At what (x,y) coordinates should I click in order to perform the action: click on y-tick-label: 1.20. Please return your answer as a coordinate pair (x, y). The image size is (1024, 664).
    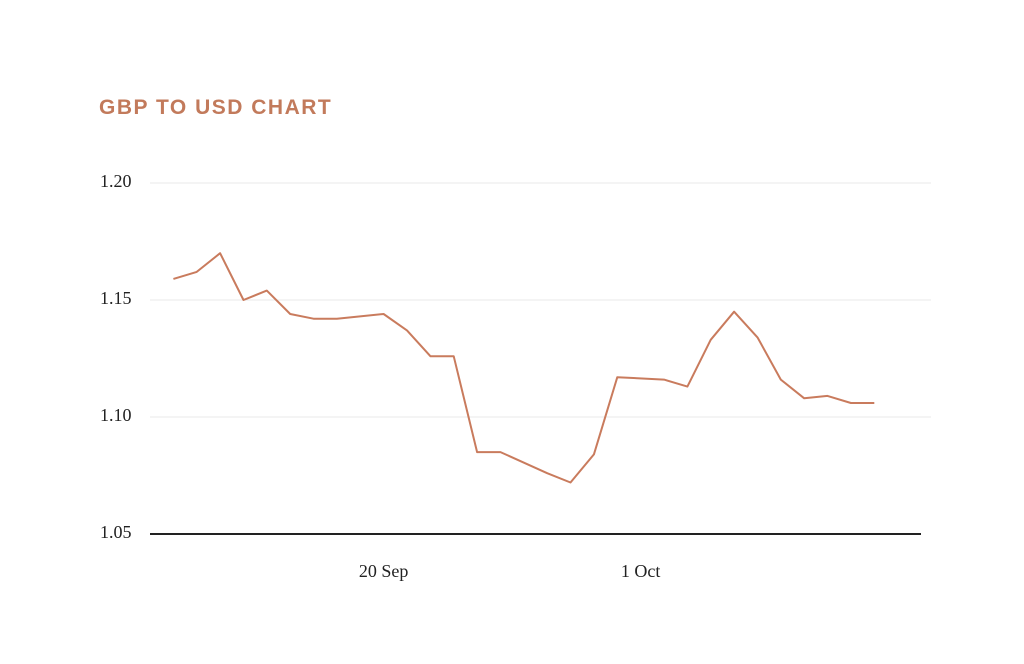
    Looking at the image, I should click on (116, 181).